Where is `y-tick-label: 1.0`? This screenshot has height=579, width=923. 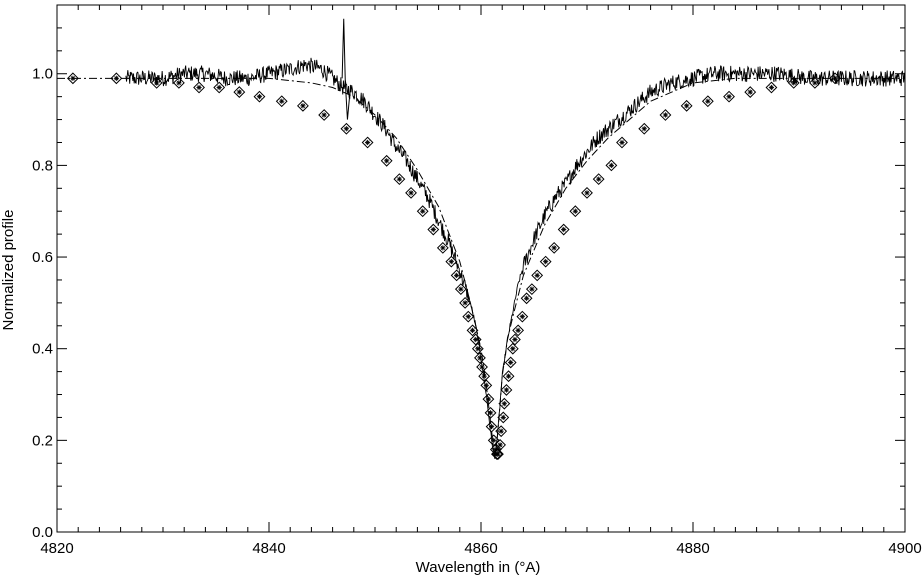 y-tick-label: 1.0 is located at coordinates (42, 74).